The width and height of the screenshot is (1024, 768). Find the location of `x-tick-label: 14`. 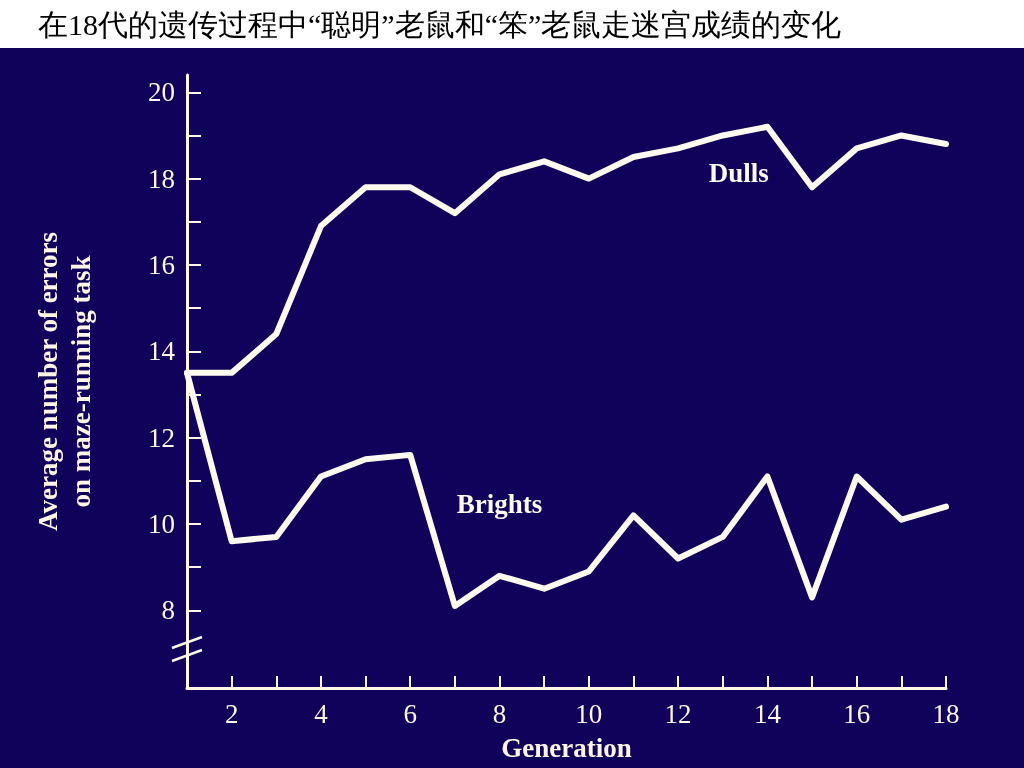

x-tick-label: 14 is located at coordinates (767, 713).